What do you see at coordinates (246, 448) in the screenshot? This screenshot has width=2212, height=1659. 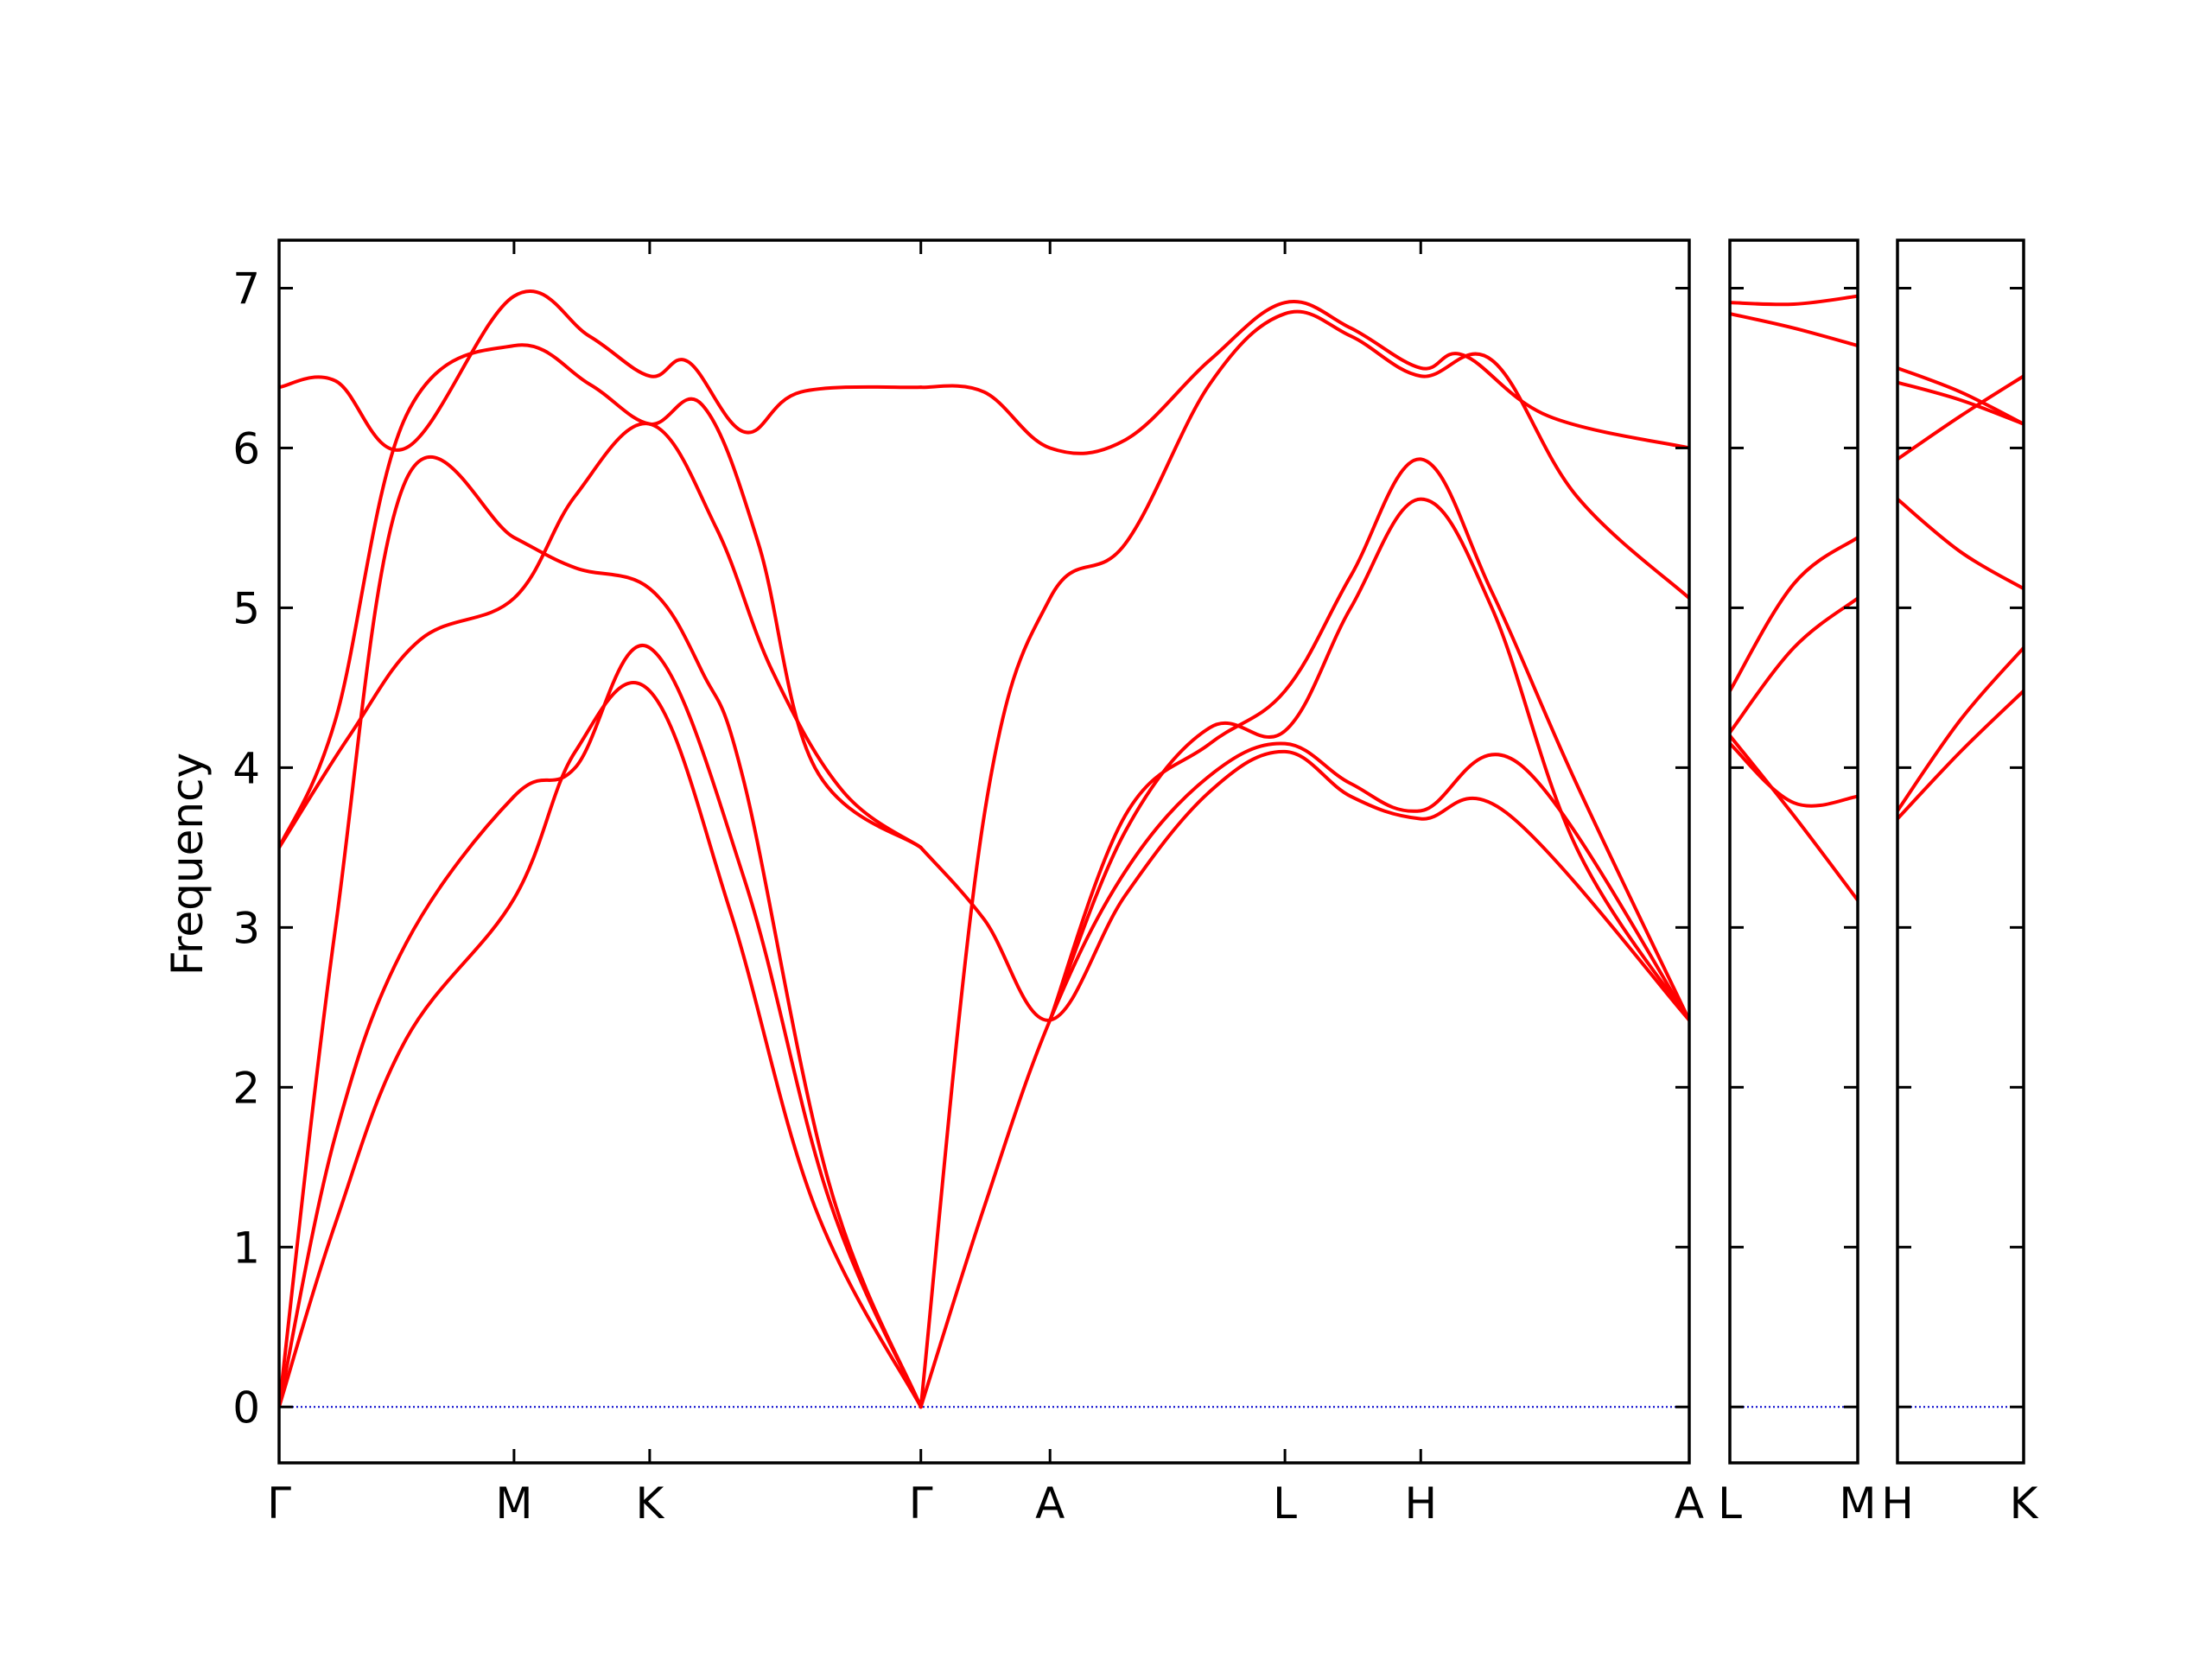 I see `y-tick-label: 6` at bounding box center [246, 448].